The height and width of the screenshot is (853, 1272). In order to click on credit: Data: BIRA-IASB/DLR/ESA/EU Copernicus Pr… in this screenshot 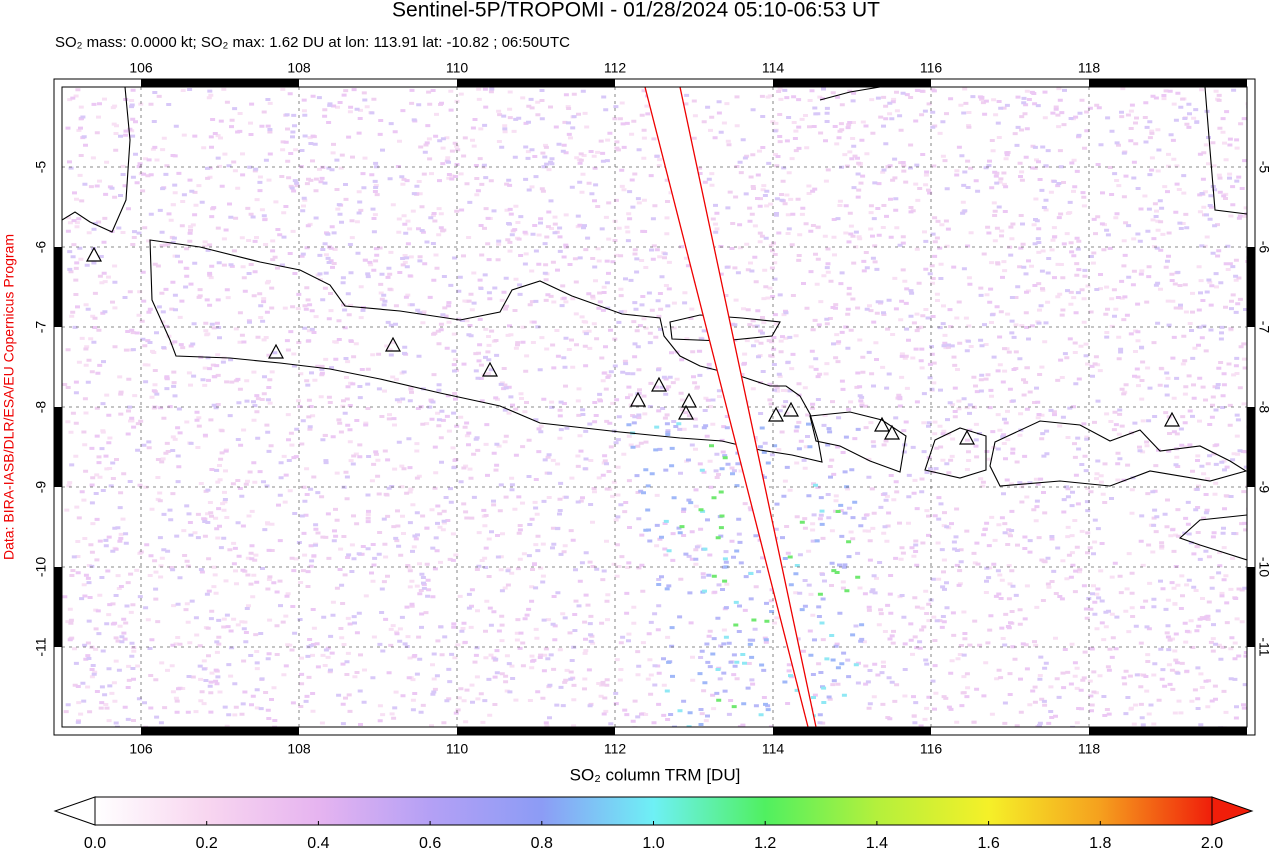, I will do `click(9, 397)`.